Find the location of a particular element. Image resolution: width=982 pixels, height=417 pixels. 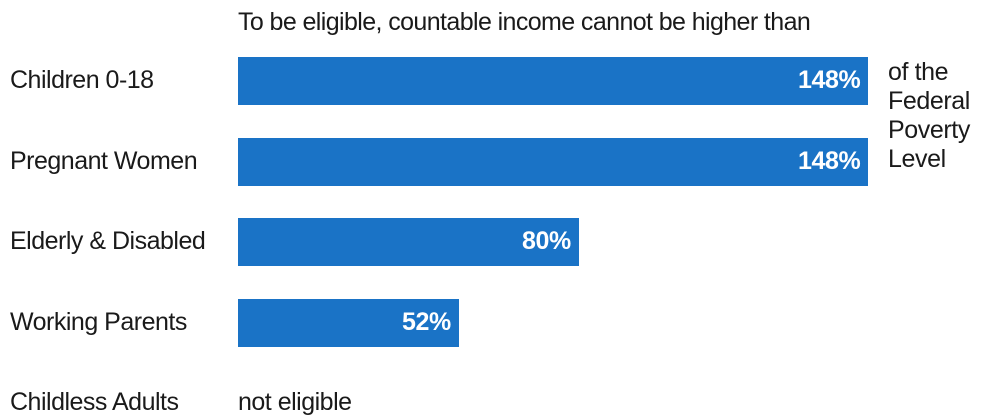

fpl-note-line: of the is located at coordinates (918, 72).